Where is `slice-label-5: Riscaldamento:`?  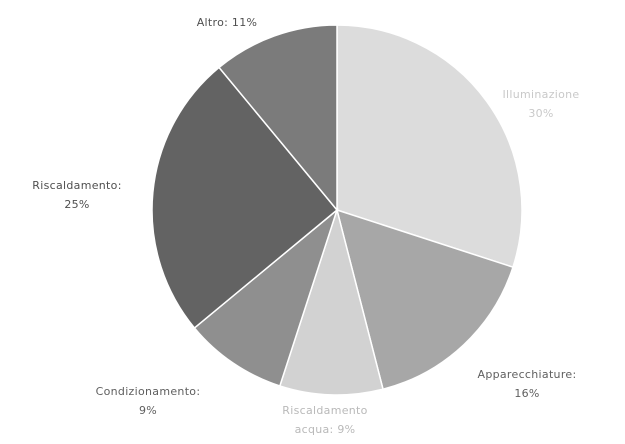 slice-label-5: Riscaldamento: is located at coordinates (76, 185).